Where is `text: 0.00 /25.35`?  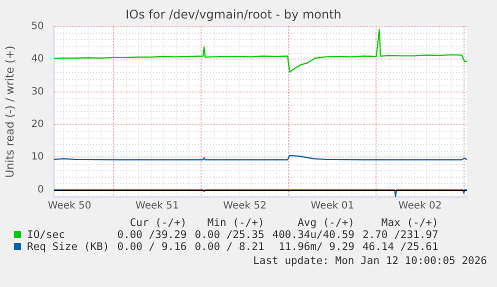 text: 0.00 /25.35 is located at coordinates (230, 235).